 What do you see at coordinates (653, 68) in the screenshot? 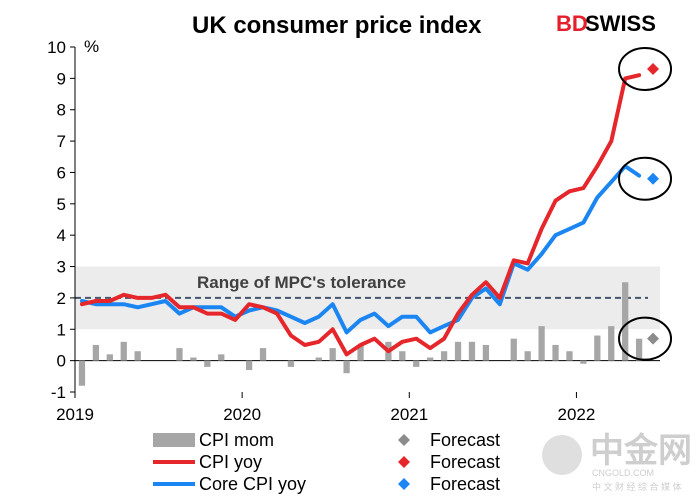
I see `forecast-red-marker` at bounding box center [653, 68].